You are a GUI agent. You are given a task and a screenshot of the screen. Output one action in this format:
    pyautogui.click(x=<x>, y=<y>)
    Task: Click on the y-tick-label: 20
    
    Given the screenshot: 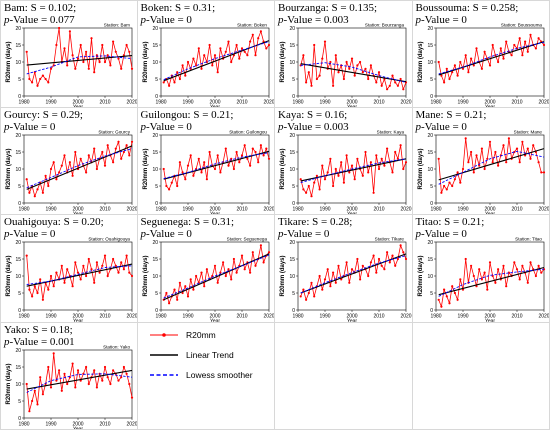 What is the action you would take?
    pyautogui.click(x=430, y=135)
    